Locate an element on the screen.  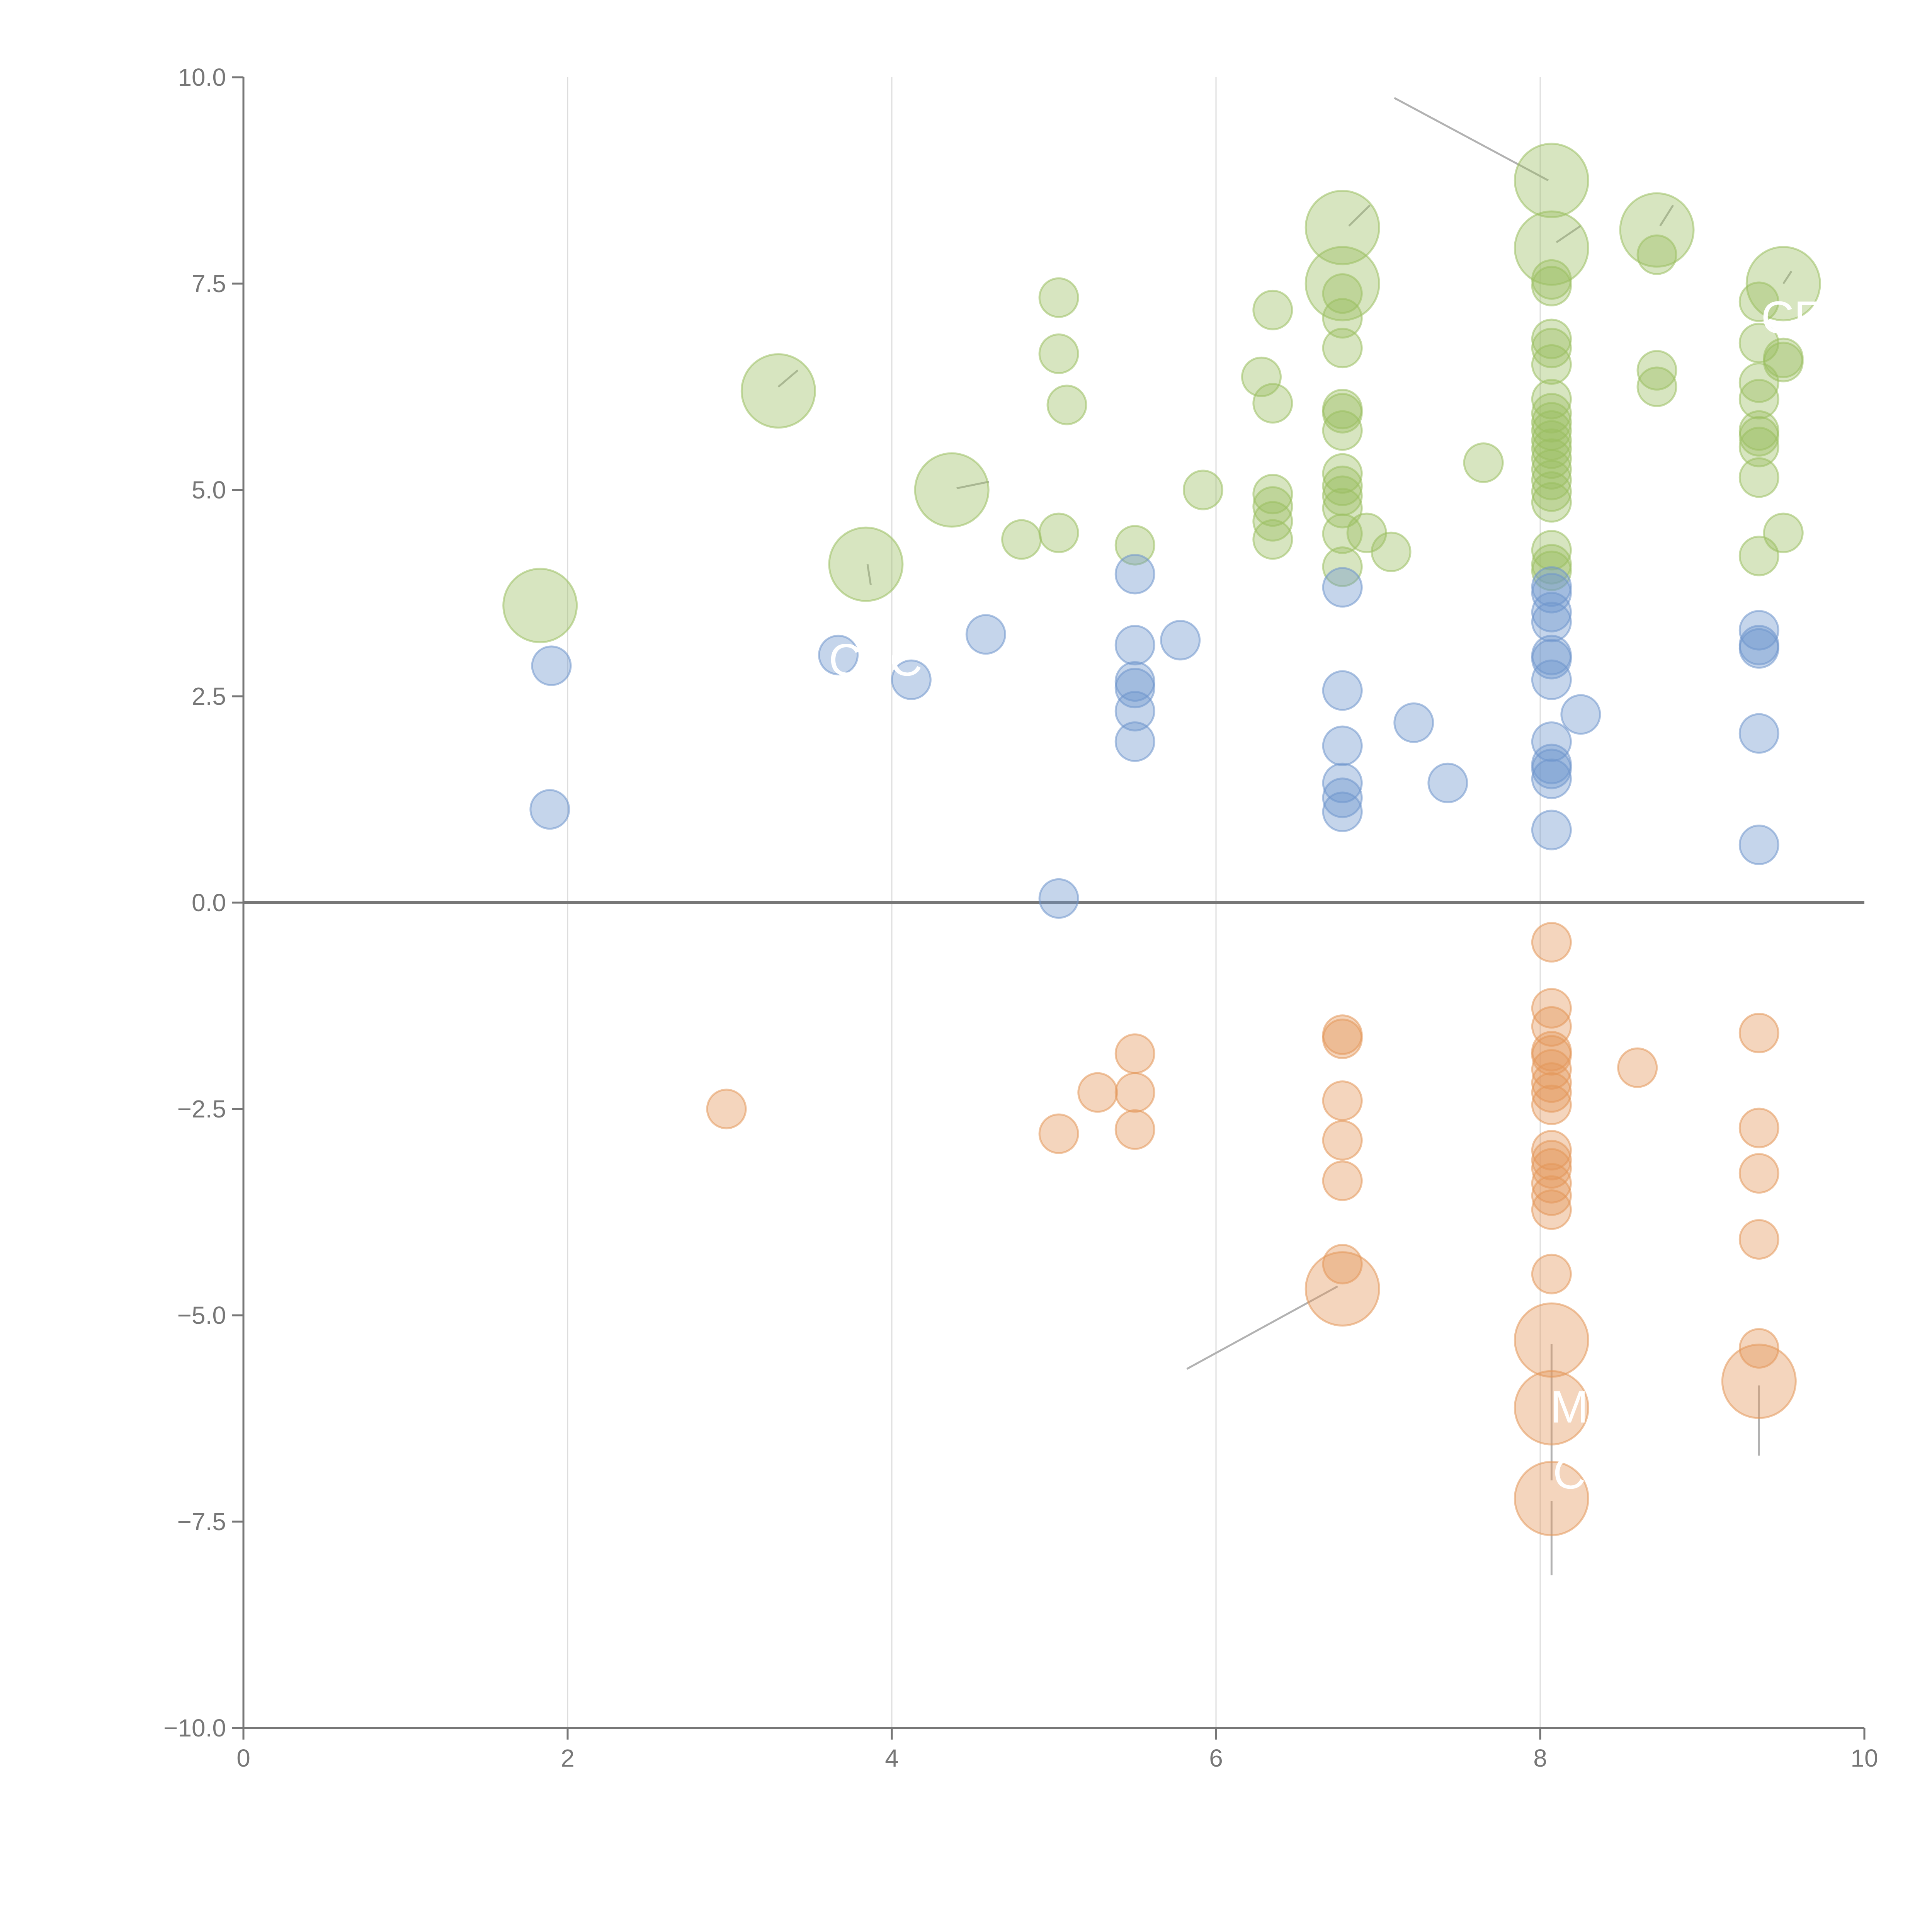
x-tick-label: 8 is located at coordinates (1540, 1758).